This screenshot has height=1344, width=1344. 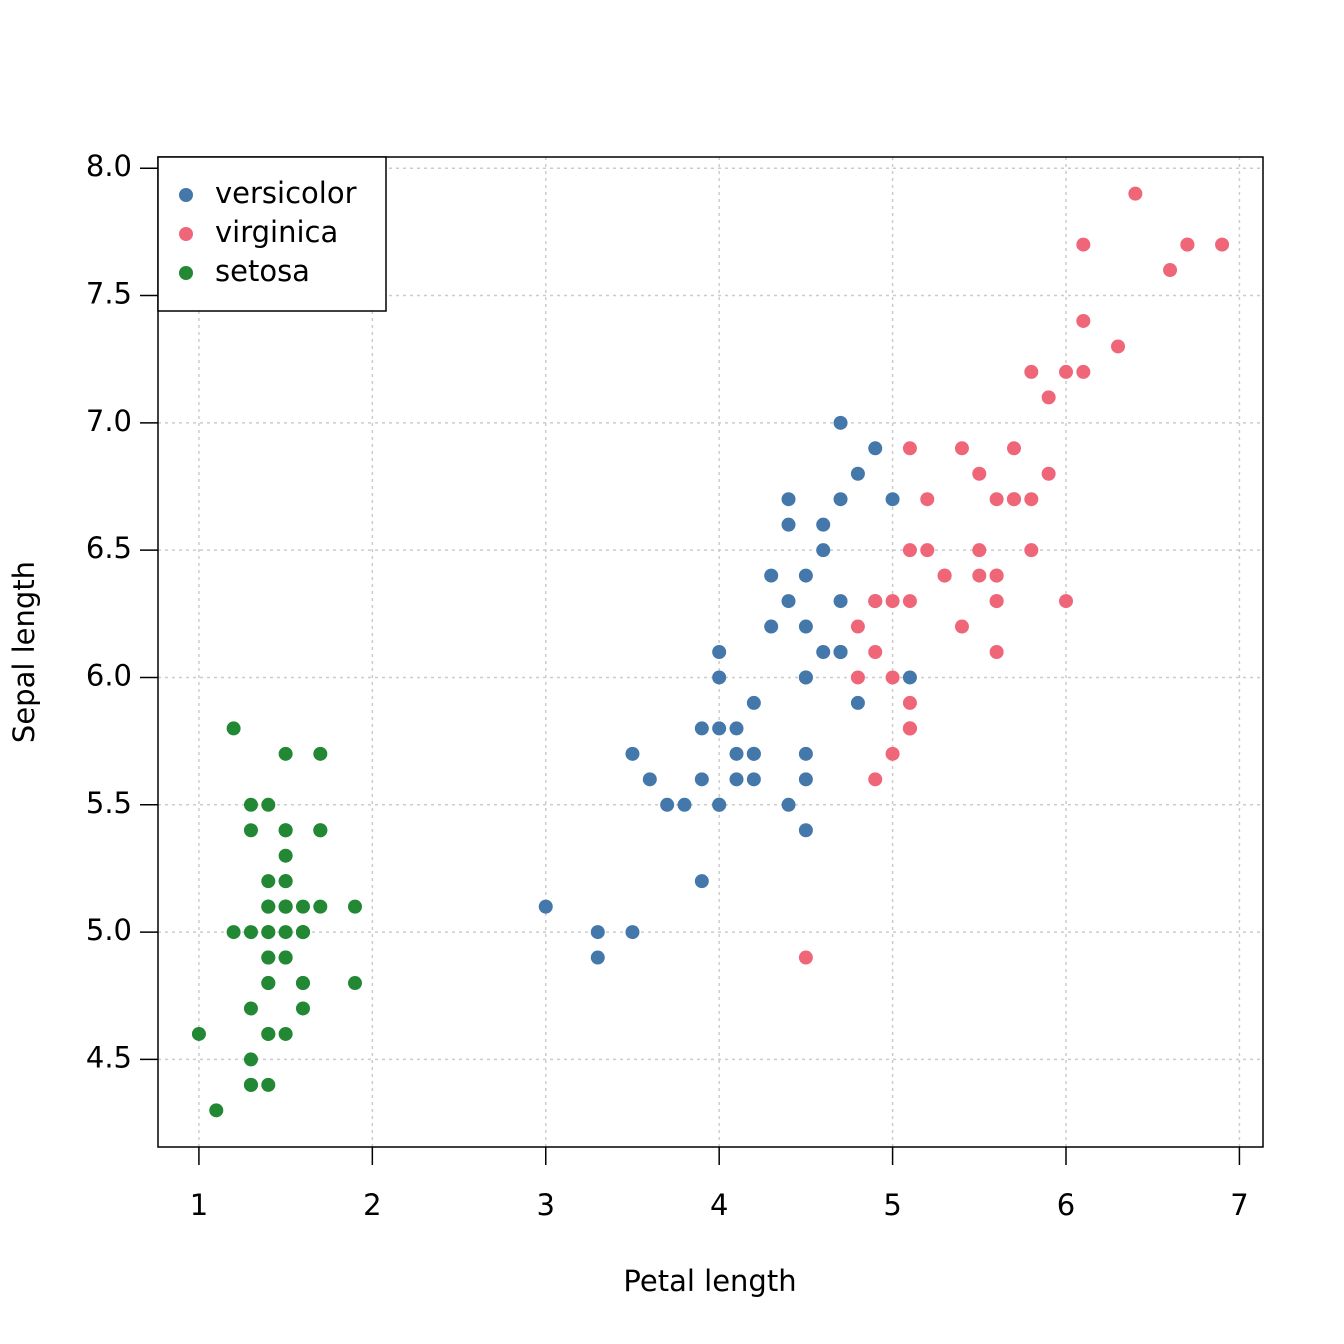 What do you see at coordinates (109, 1057) in the screenshot?
I see `y-tick-label: 4.5` at bounding box center [109, 1057].